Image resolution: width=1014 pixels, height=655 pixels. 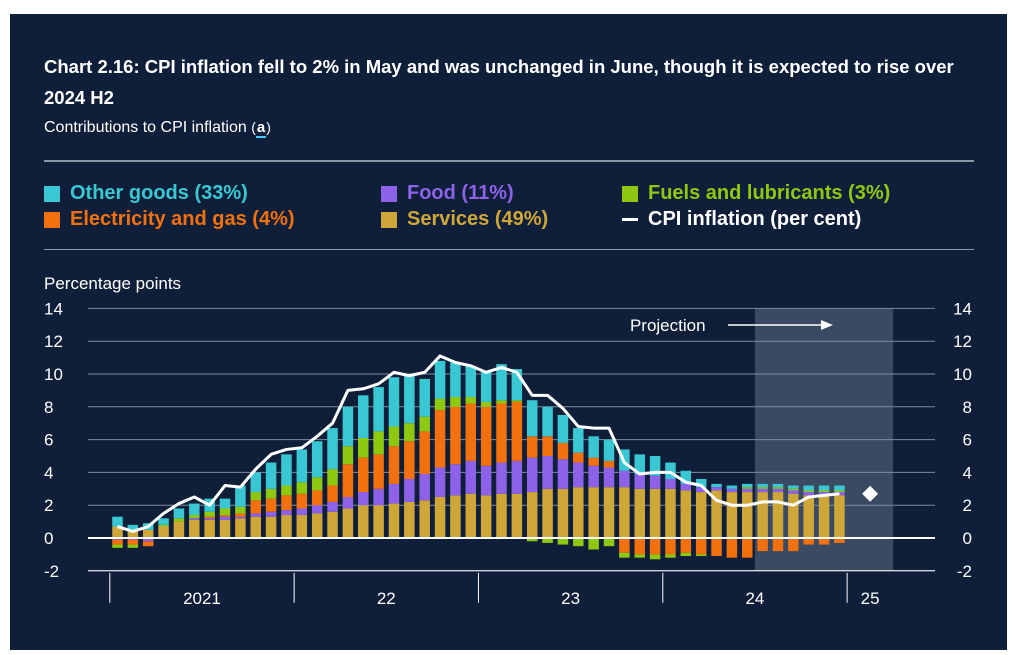 I want to click on footnote-a-link: a, so click(x=261, y=128).